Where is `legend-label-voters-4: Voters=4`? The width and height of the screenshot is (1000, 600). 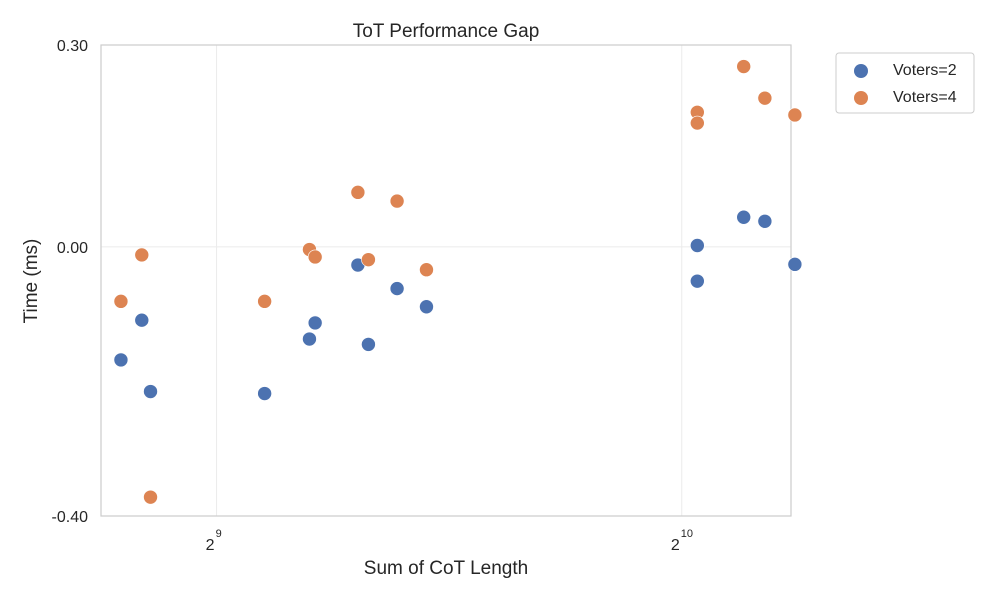
legend-label-voters-4: Voters=4 is located at coordinates (925, 97).